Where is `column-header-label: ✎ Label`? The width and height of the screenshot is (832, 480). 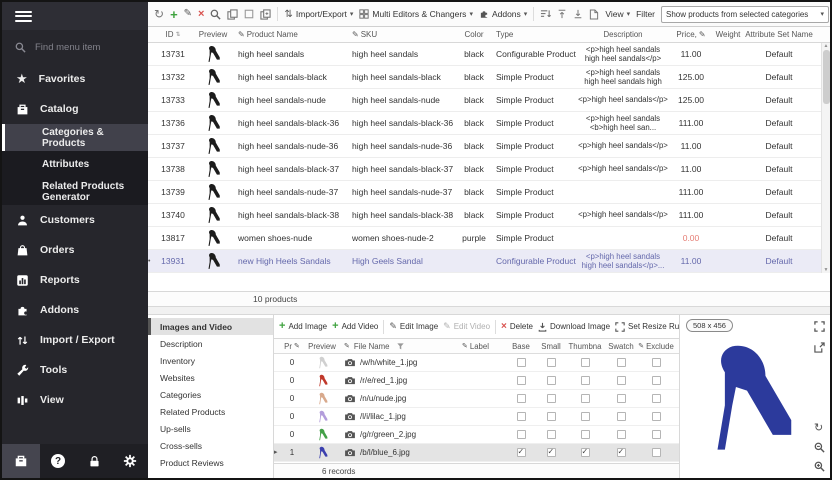
column-header-label: ✎ Label is located at coordinates (475, 346).